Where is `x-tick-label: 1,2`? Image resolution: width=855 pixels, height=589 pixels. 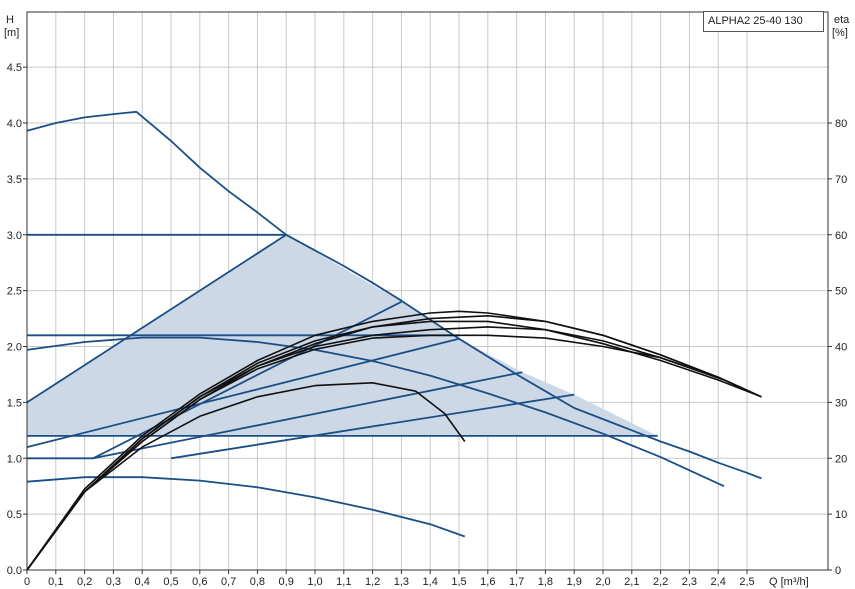 x-tick-label: 1,2 is located at coordinates (372, 582).